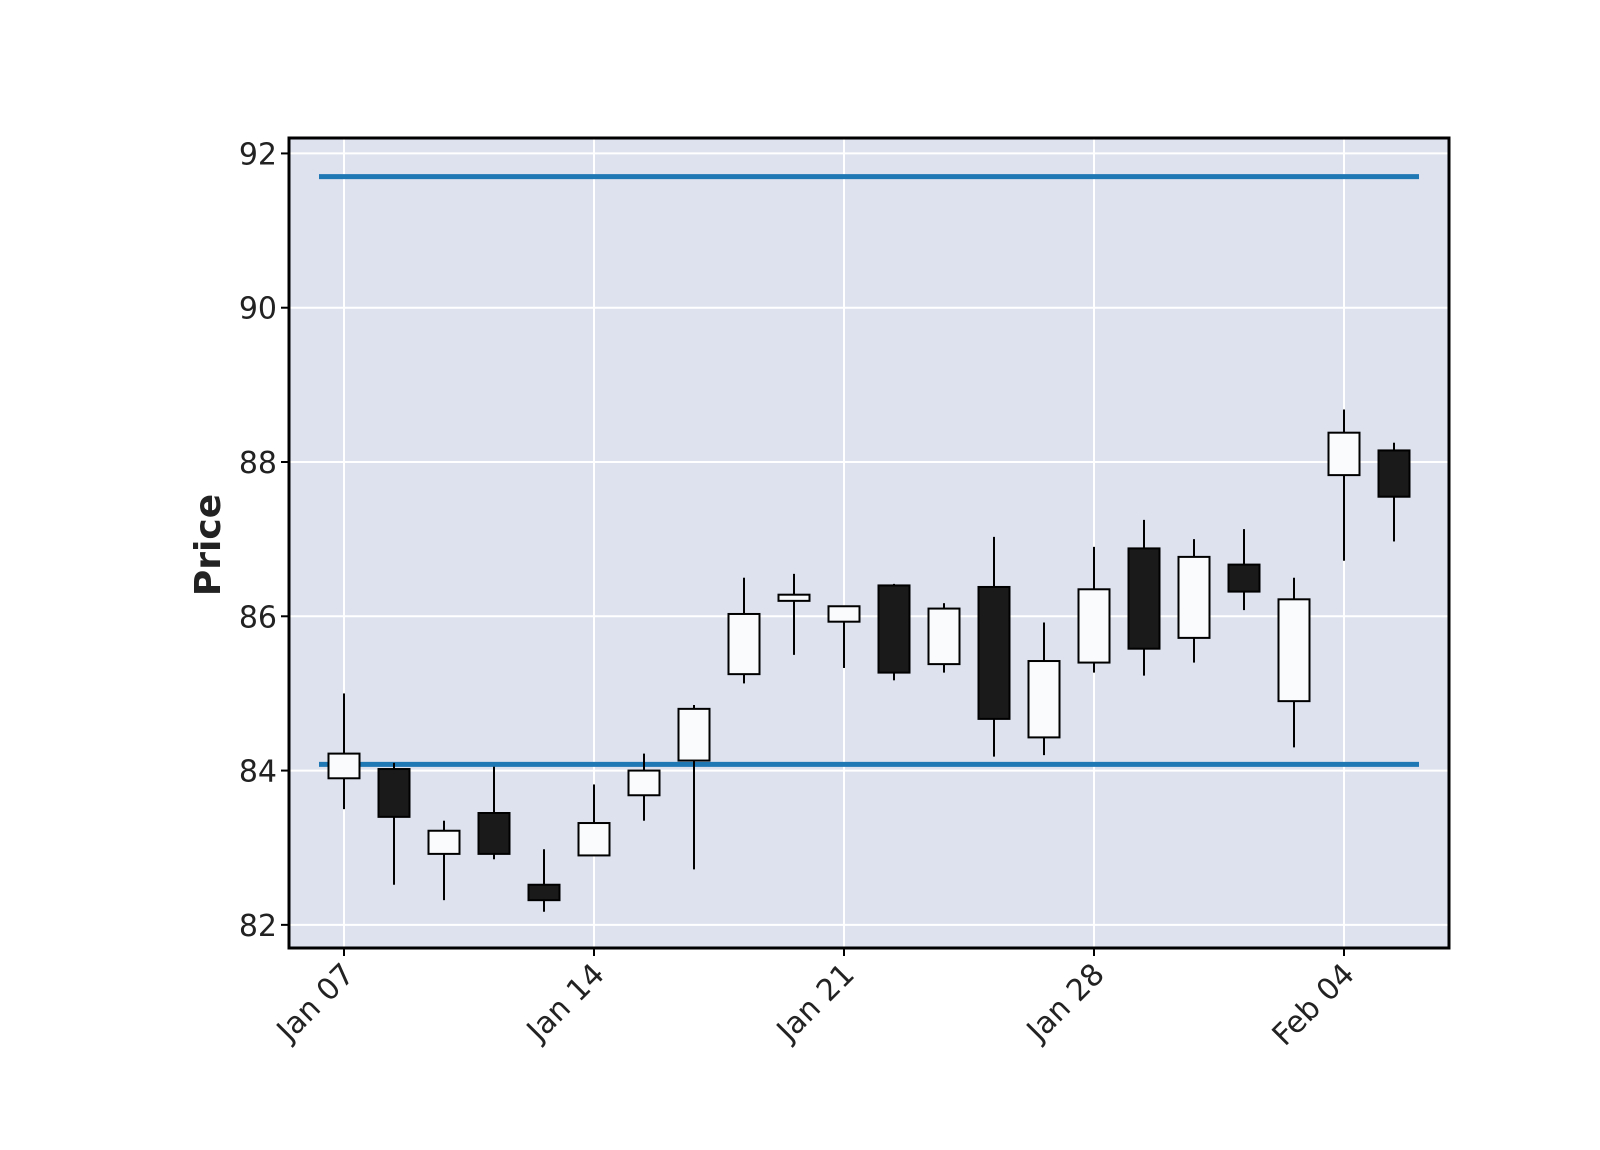 The width and height of the screenshot is (1600, 1150). I want to click on x-tick-label: Jan 28, so click(1065, 1003).